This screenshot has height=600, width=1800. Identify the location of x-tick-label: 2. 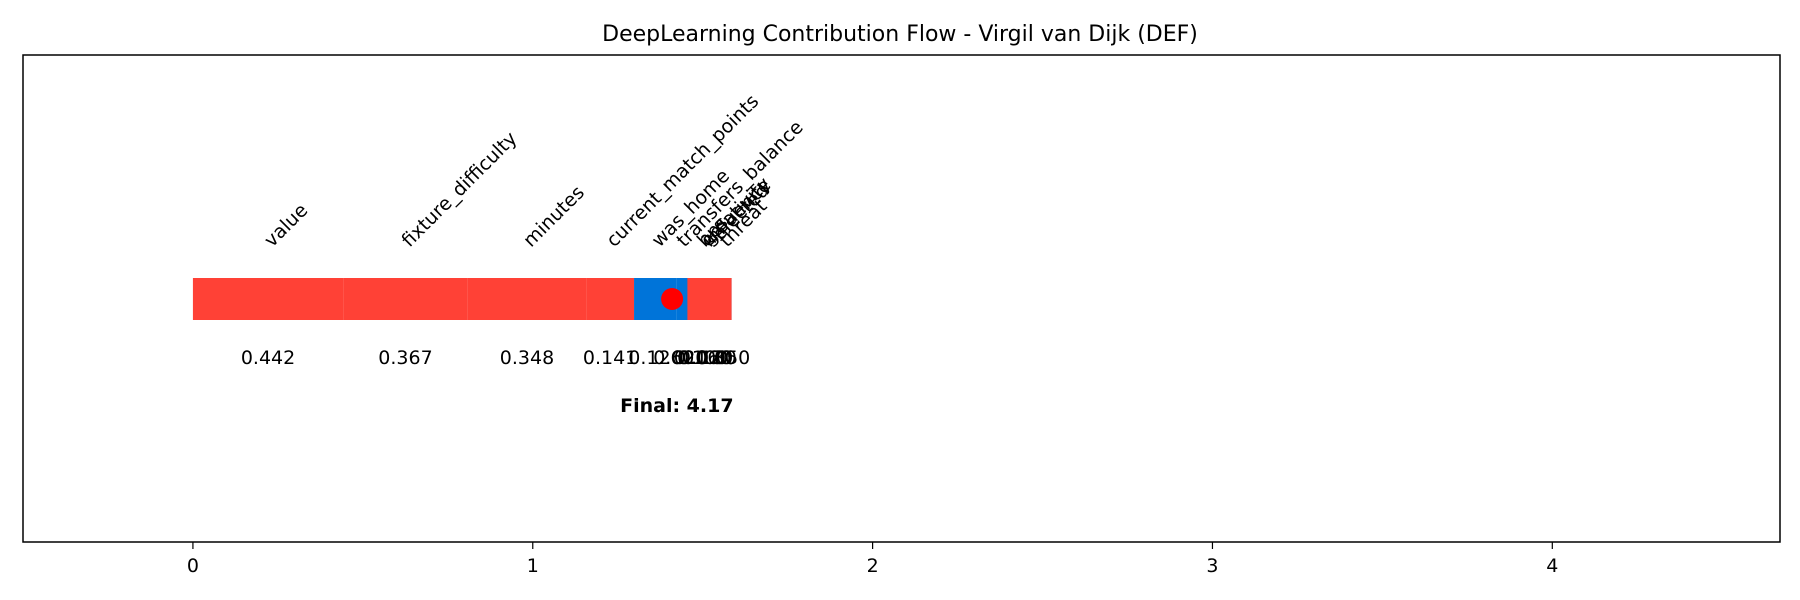
(873, 566).